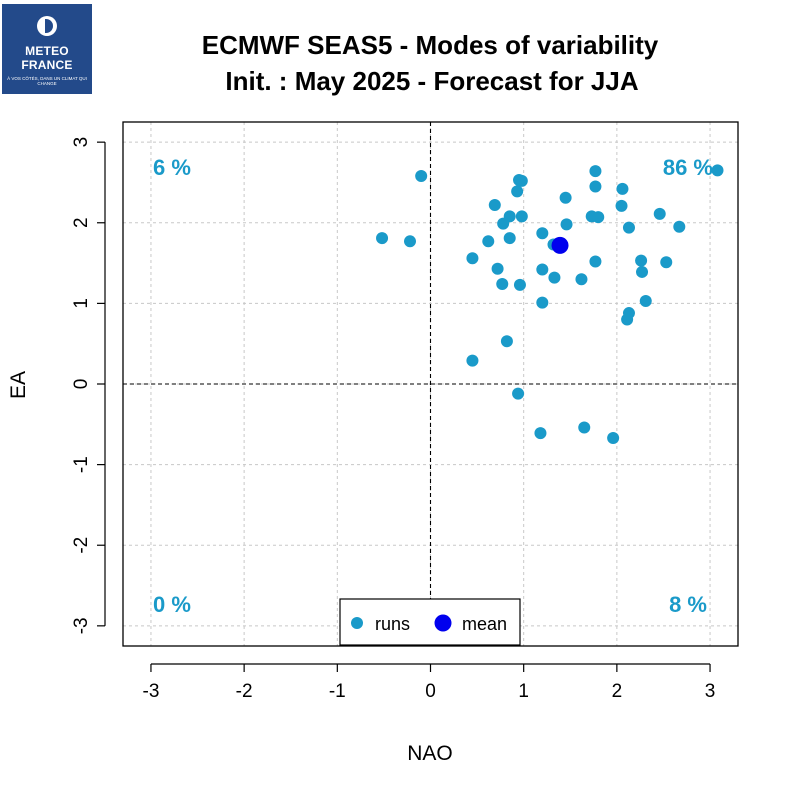 The image size is (800, 800). Describe the element at coordinates (710, 691) in the screenshot. I see `x-tick-label: 3` at that location.